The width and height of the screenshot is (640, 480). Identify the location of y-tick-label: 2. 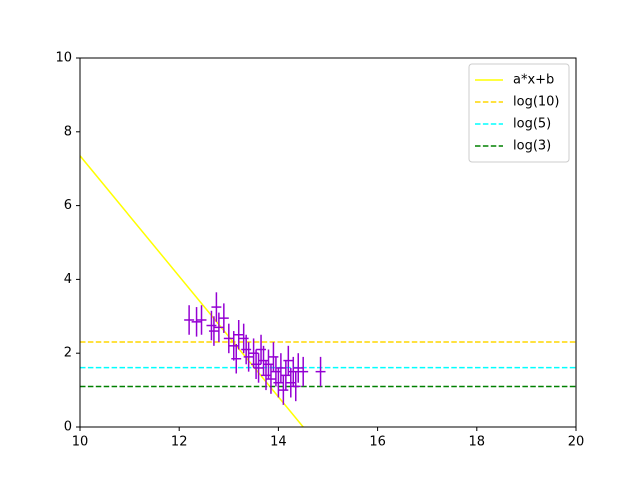
(68, 353).